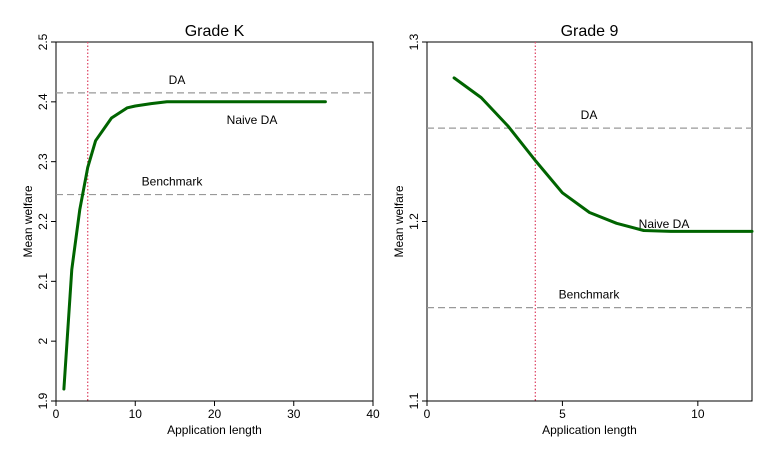 The image size is (768, 461). I want to click on x-tick-label: 40, so click(373, 414).